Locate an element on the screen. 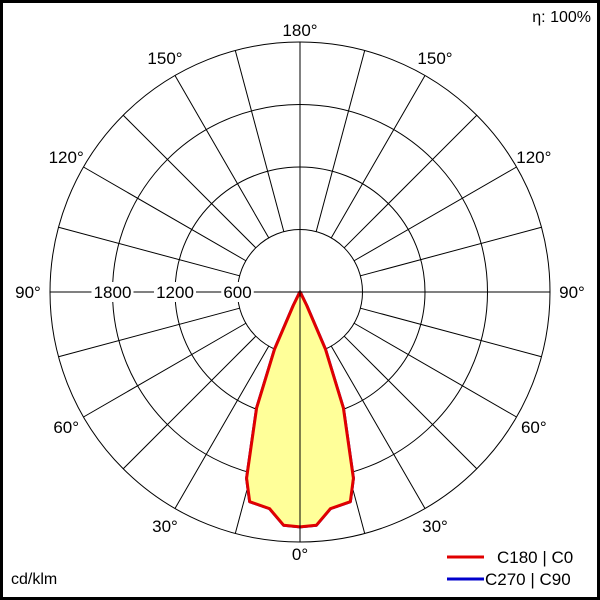 The width and height of the screenshot is (600, 600). legend-label: C180 | C0 is located at coordinates (535, 557).